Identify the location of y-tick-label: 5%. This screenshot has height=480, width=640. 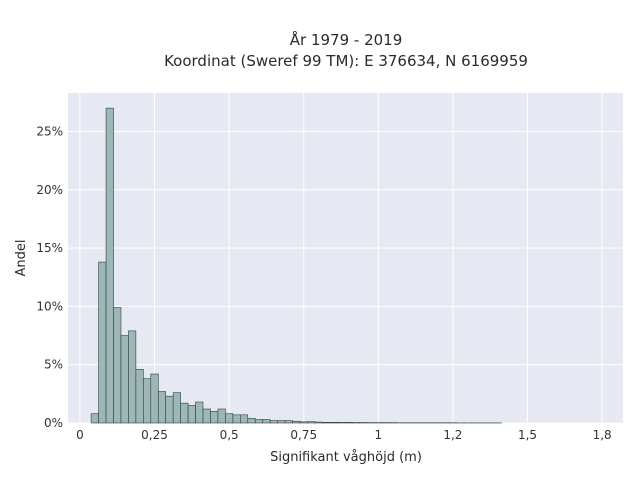
(53, 365).